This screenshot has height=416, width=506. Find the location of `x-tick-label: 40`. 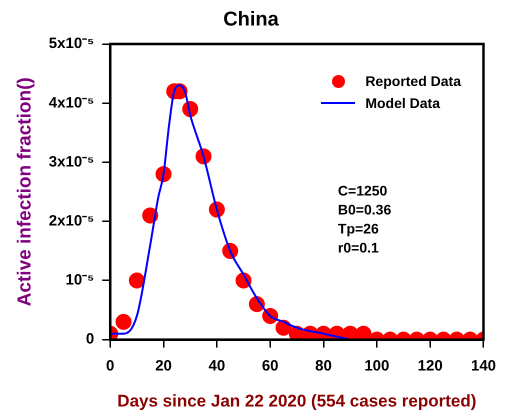

x-tick-label: 40 is located at coordinates (217, 366).